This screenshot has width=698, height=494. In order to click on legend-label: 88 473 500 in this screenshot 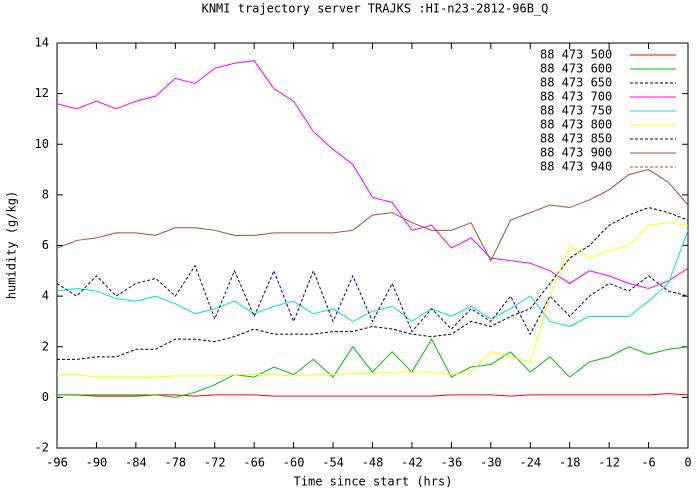, I will do `click(576, 55)`.